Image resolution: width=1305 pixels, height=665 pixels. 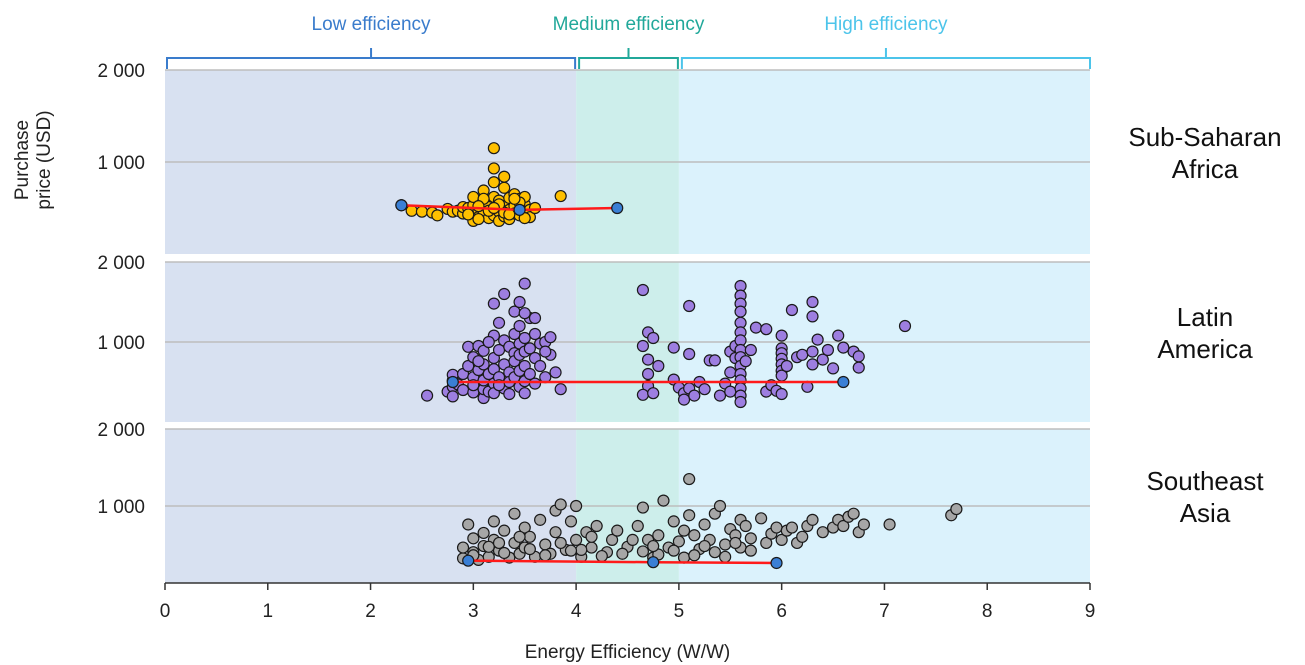 I want to click on y-axis-title-line: Purchase, so click(x=22, y=160).